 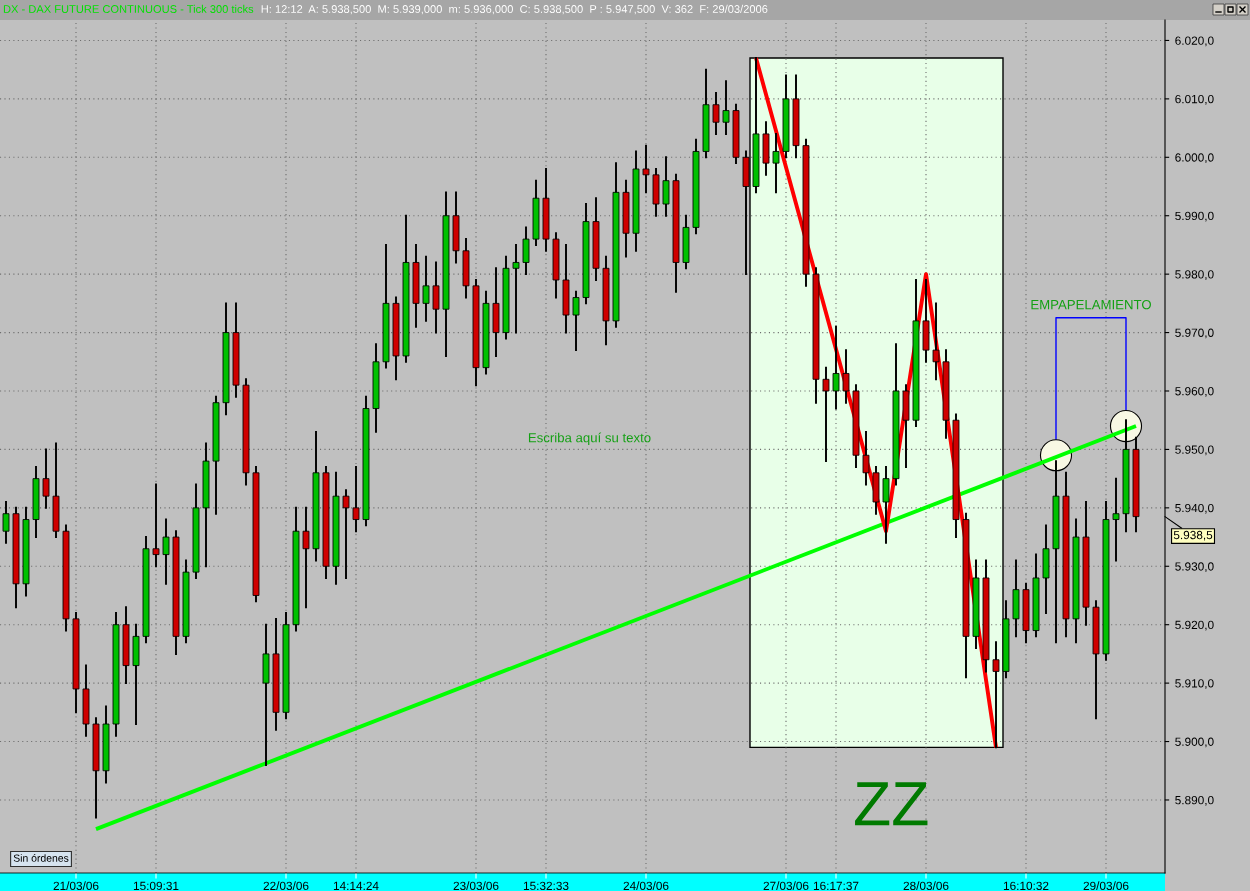 What do you see at coordinates (128, 8) in the screenshot?
I see `chart-title: DX - DAX FUTURE CONTINUOUS - Tick 300 ticks` at bounding box center [128, 8].